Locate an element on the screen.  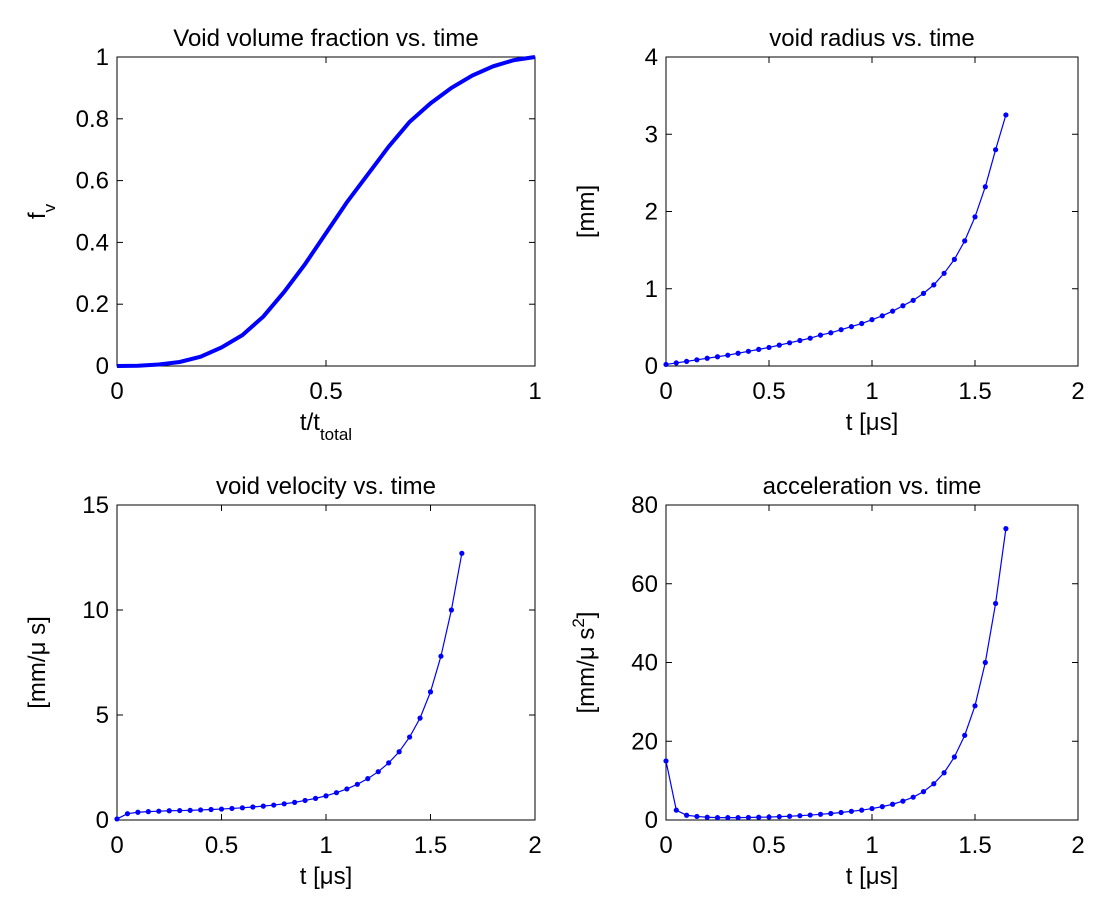
y-tick-label: 0.2 is located at coordinates (92, 304).